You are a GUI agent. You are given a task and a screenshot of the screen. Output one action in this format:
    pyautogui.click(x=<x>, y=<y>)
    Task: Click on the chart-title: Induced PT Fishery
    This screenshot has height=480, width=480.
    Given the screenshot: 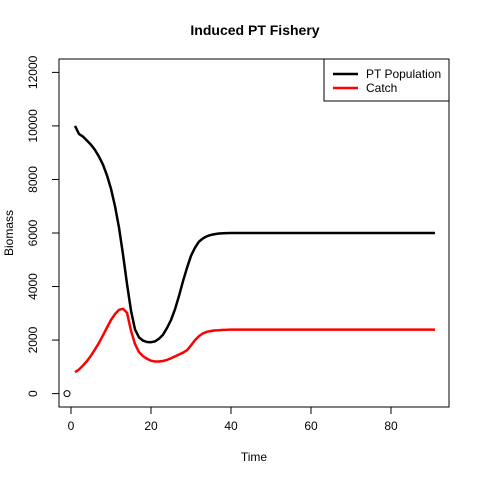 What is the action you would take?
    pyautogui.click(x=254, y=30)
    